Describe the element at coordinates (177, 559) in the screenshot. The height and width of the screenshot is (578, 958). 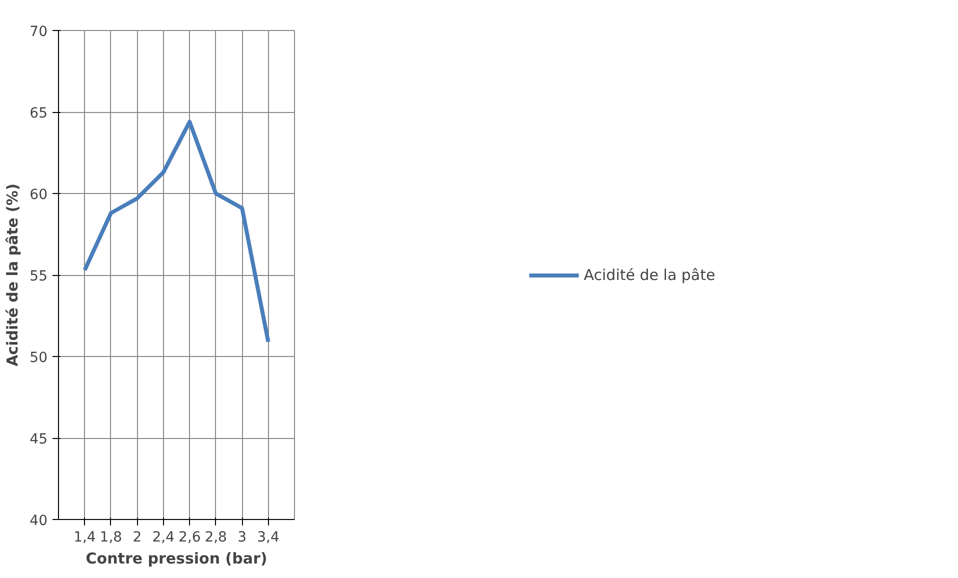
I see `x-axis-title: Contre pression (bar)` at that location.